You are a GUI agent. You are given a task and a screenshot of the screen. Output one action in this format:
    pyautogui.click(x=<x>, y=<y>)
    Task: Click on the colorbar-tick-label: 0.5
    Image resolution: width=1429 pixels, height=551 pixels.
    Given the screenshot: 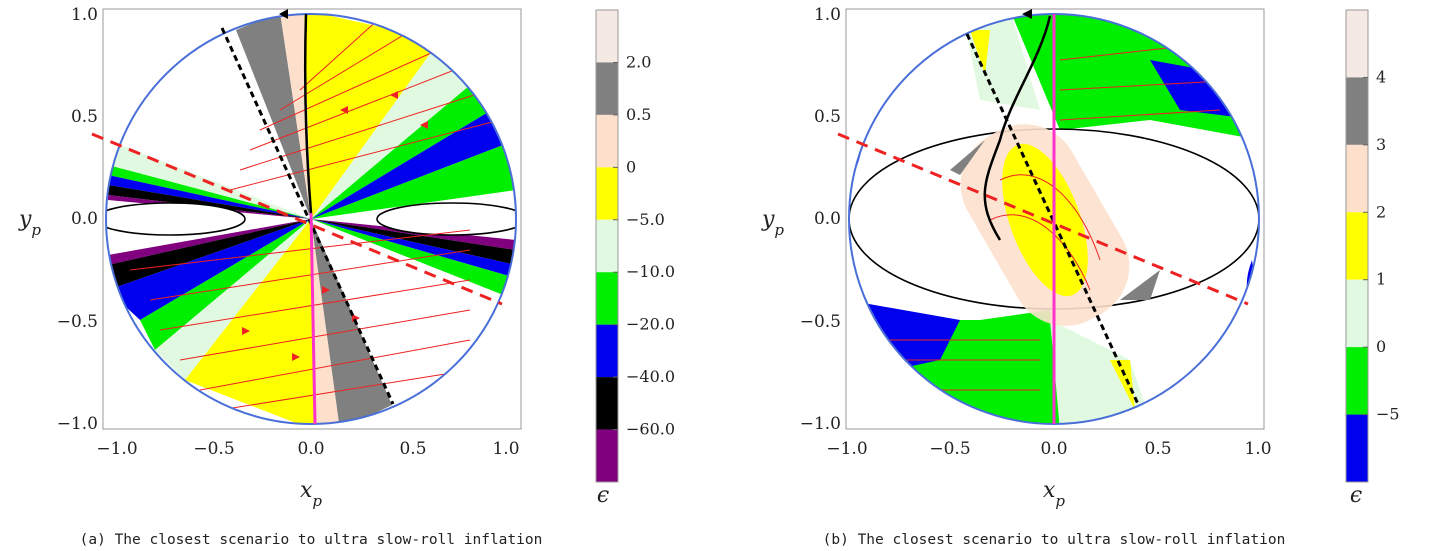 What is the action you would take?
    pyautogui.click(x=638, y=114)
    